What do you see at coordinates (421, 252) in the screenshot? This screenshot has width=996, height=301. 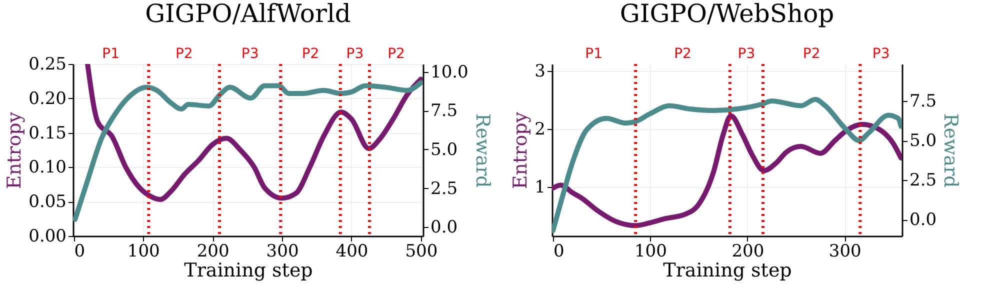 I see `x-tick-label: 500` at bounding box center [421, 252].